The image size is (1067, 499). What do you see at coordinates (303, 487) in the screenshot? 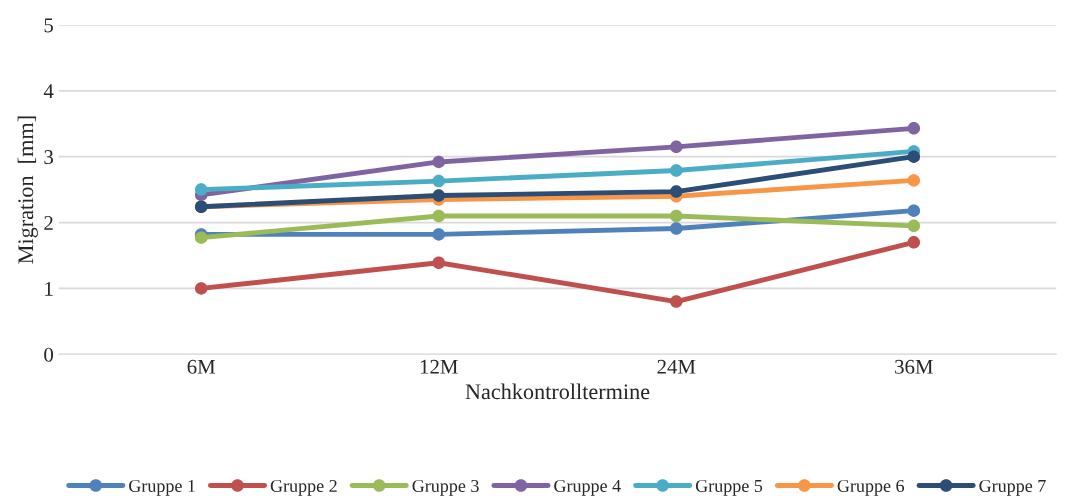
I see `legend-label: Gruppe 2` at bounding box center [303, 487].